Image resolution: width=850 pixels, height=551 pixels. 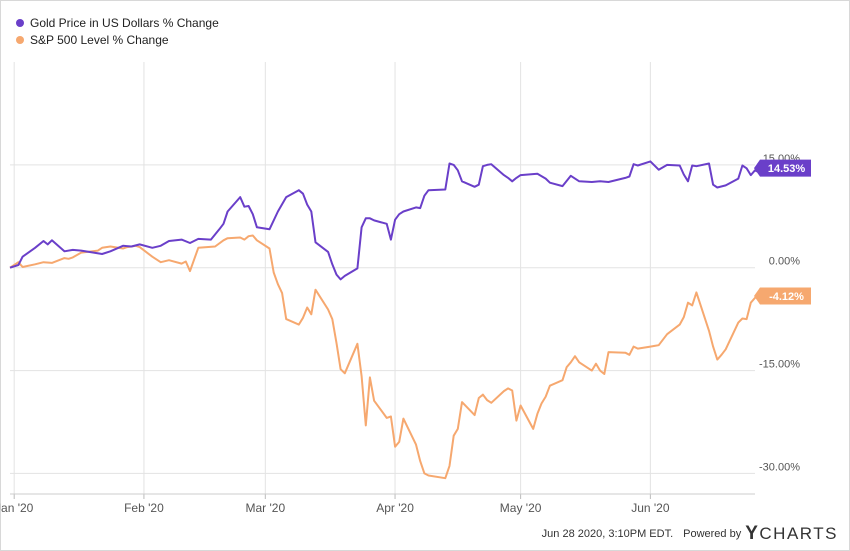 I want to click on end-badge-label: -4.12%, so click(x=786, y=297).